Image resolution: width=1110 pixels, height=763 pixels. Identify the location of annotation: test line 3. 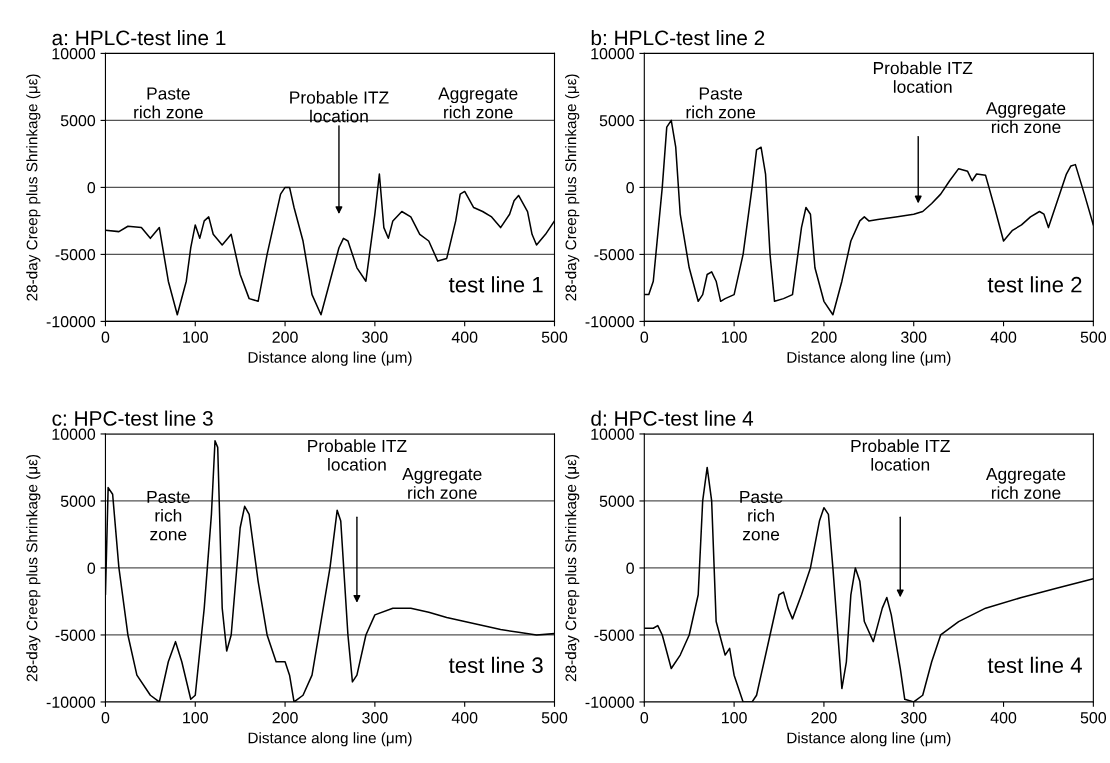
(495, 665).